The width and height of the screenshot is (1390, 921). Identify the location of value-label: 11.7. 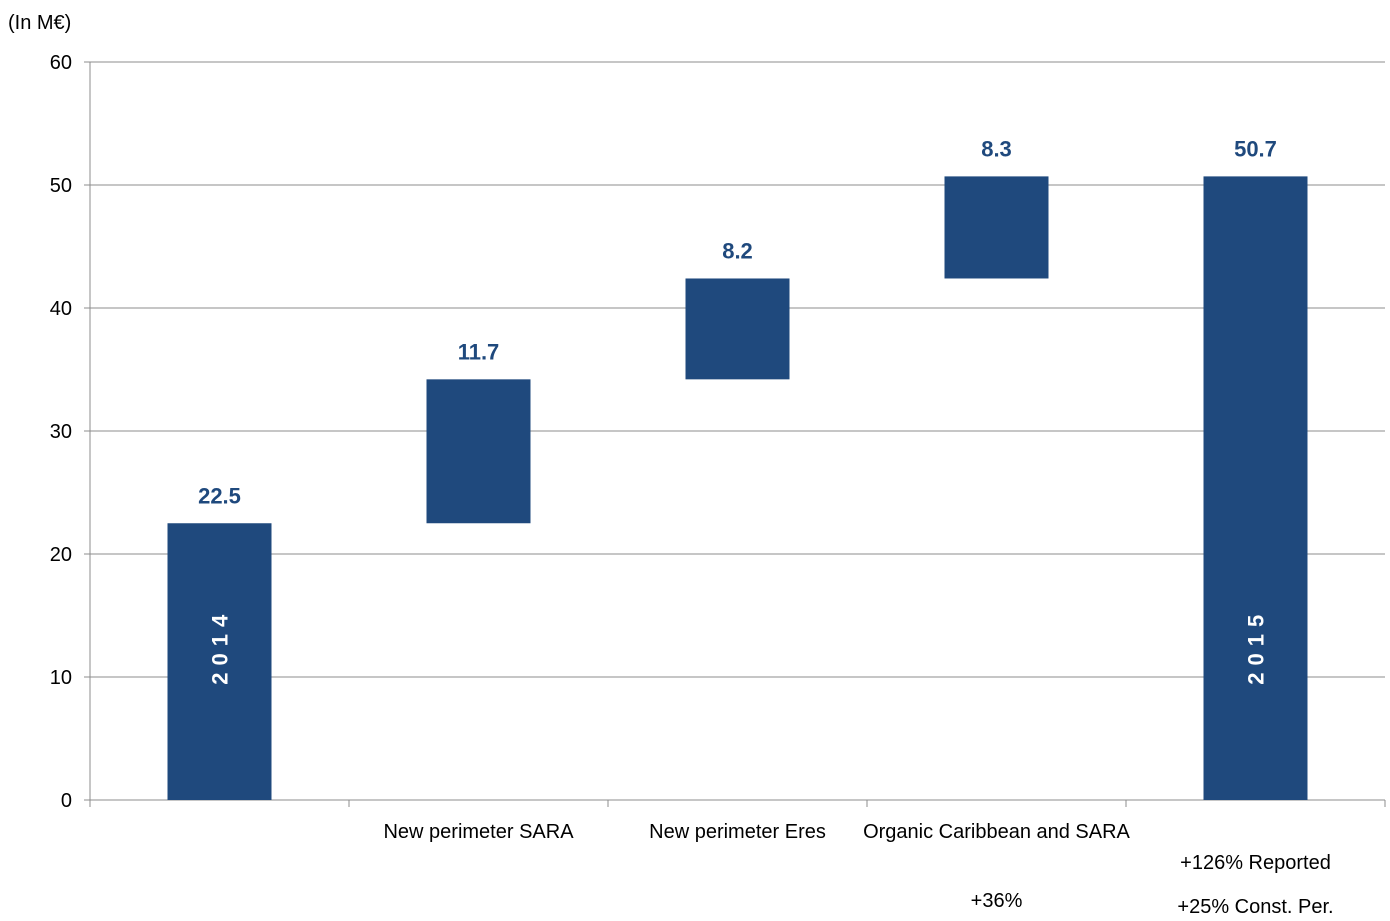
(479, 351).